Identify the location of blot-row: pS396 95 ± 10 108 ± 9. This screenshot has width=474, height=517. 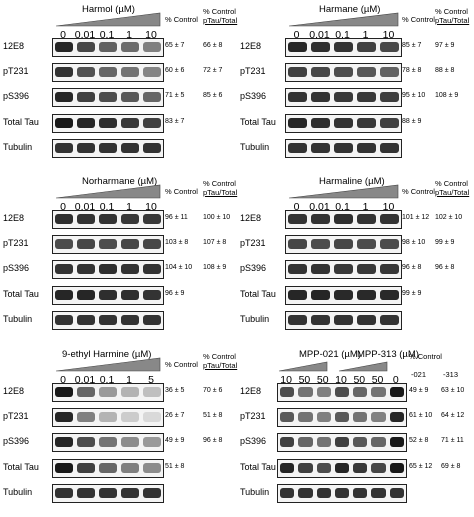
(355, 97).